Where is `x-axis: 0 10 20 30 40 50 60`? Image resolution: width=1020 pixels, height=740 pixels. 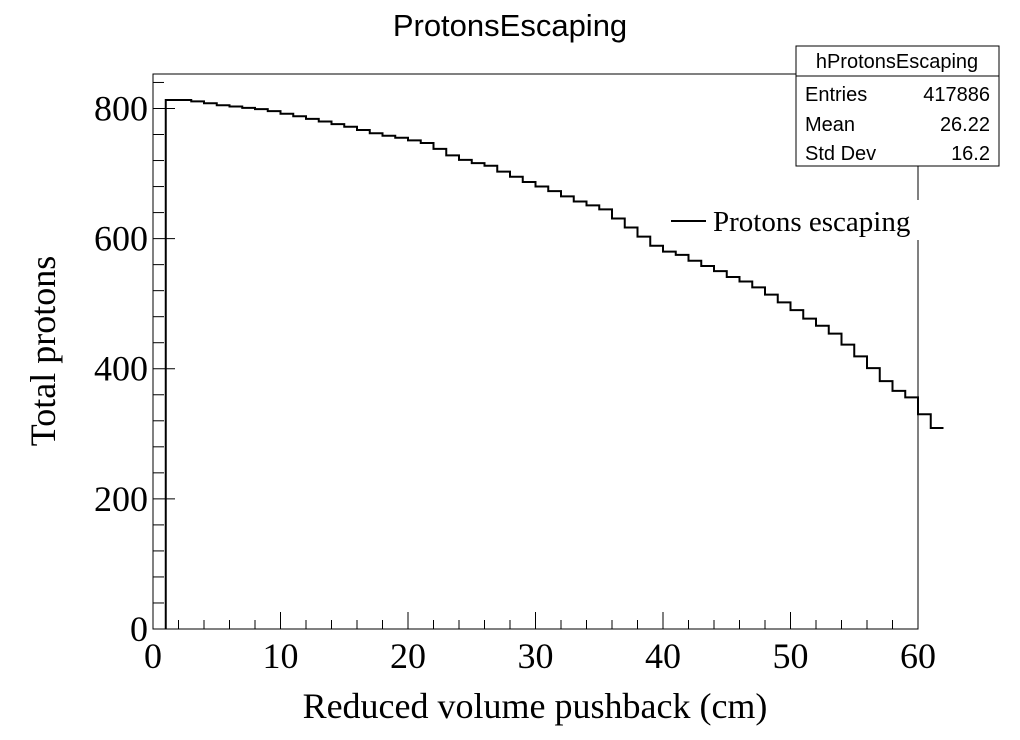 x-axis: 0 10 20 30 40 50 60 is located at coordinates (540, 644).